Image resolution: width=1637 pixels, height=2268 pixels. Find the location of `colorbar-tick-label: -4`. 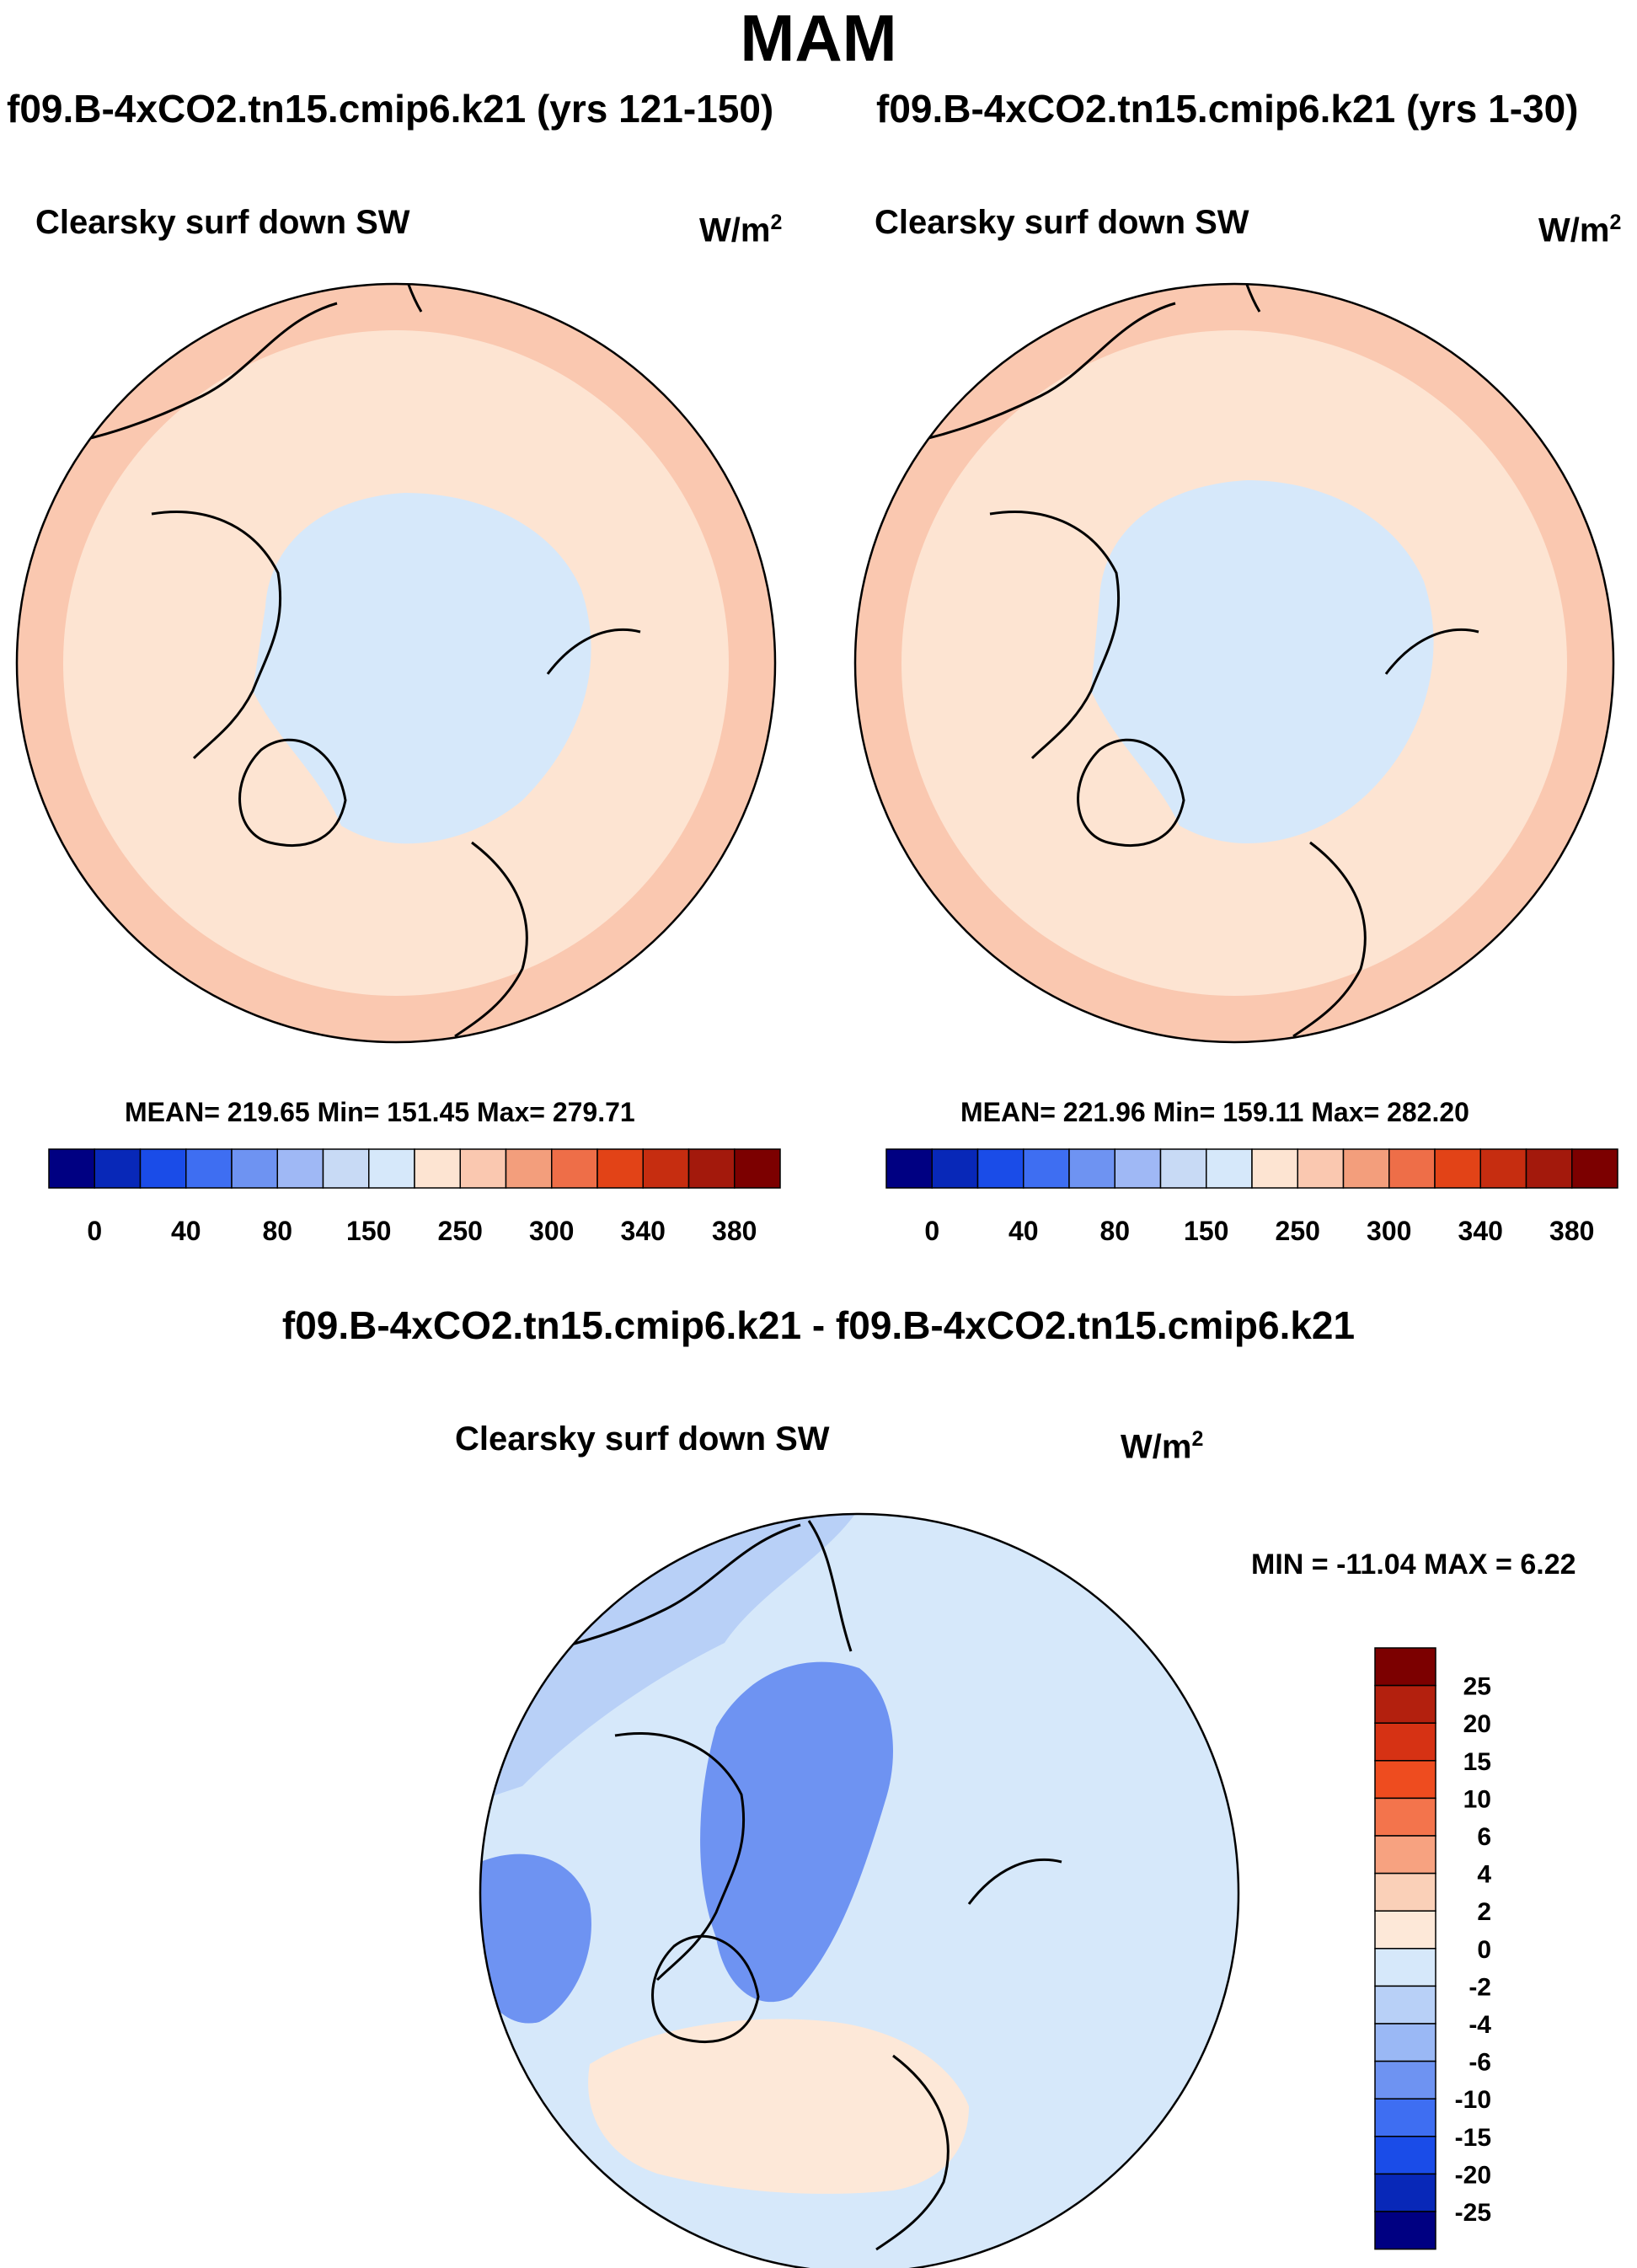

colorbar-tick-label: -4 is located at coordinates (1479, 2025).